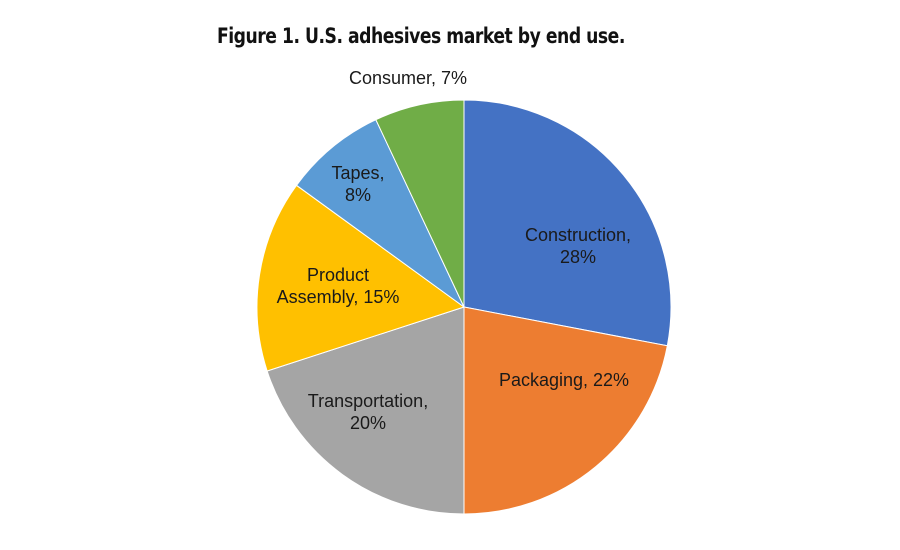 This screenshot has width=900, height=550. Describe the element at coordinates (578, 246) in the screenshot. I see `slice-label-construction: Construction, 28%` at that location.